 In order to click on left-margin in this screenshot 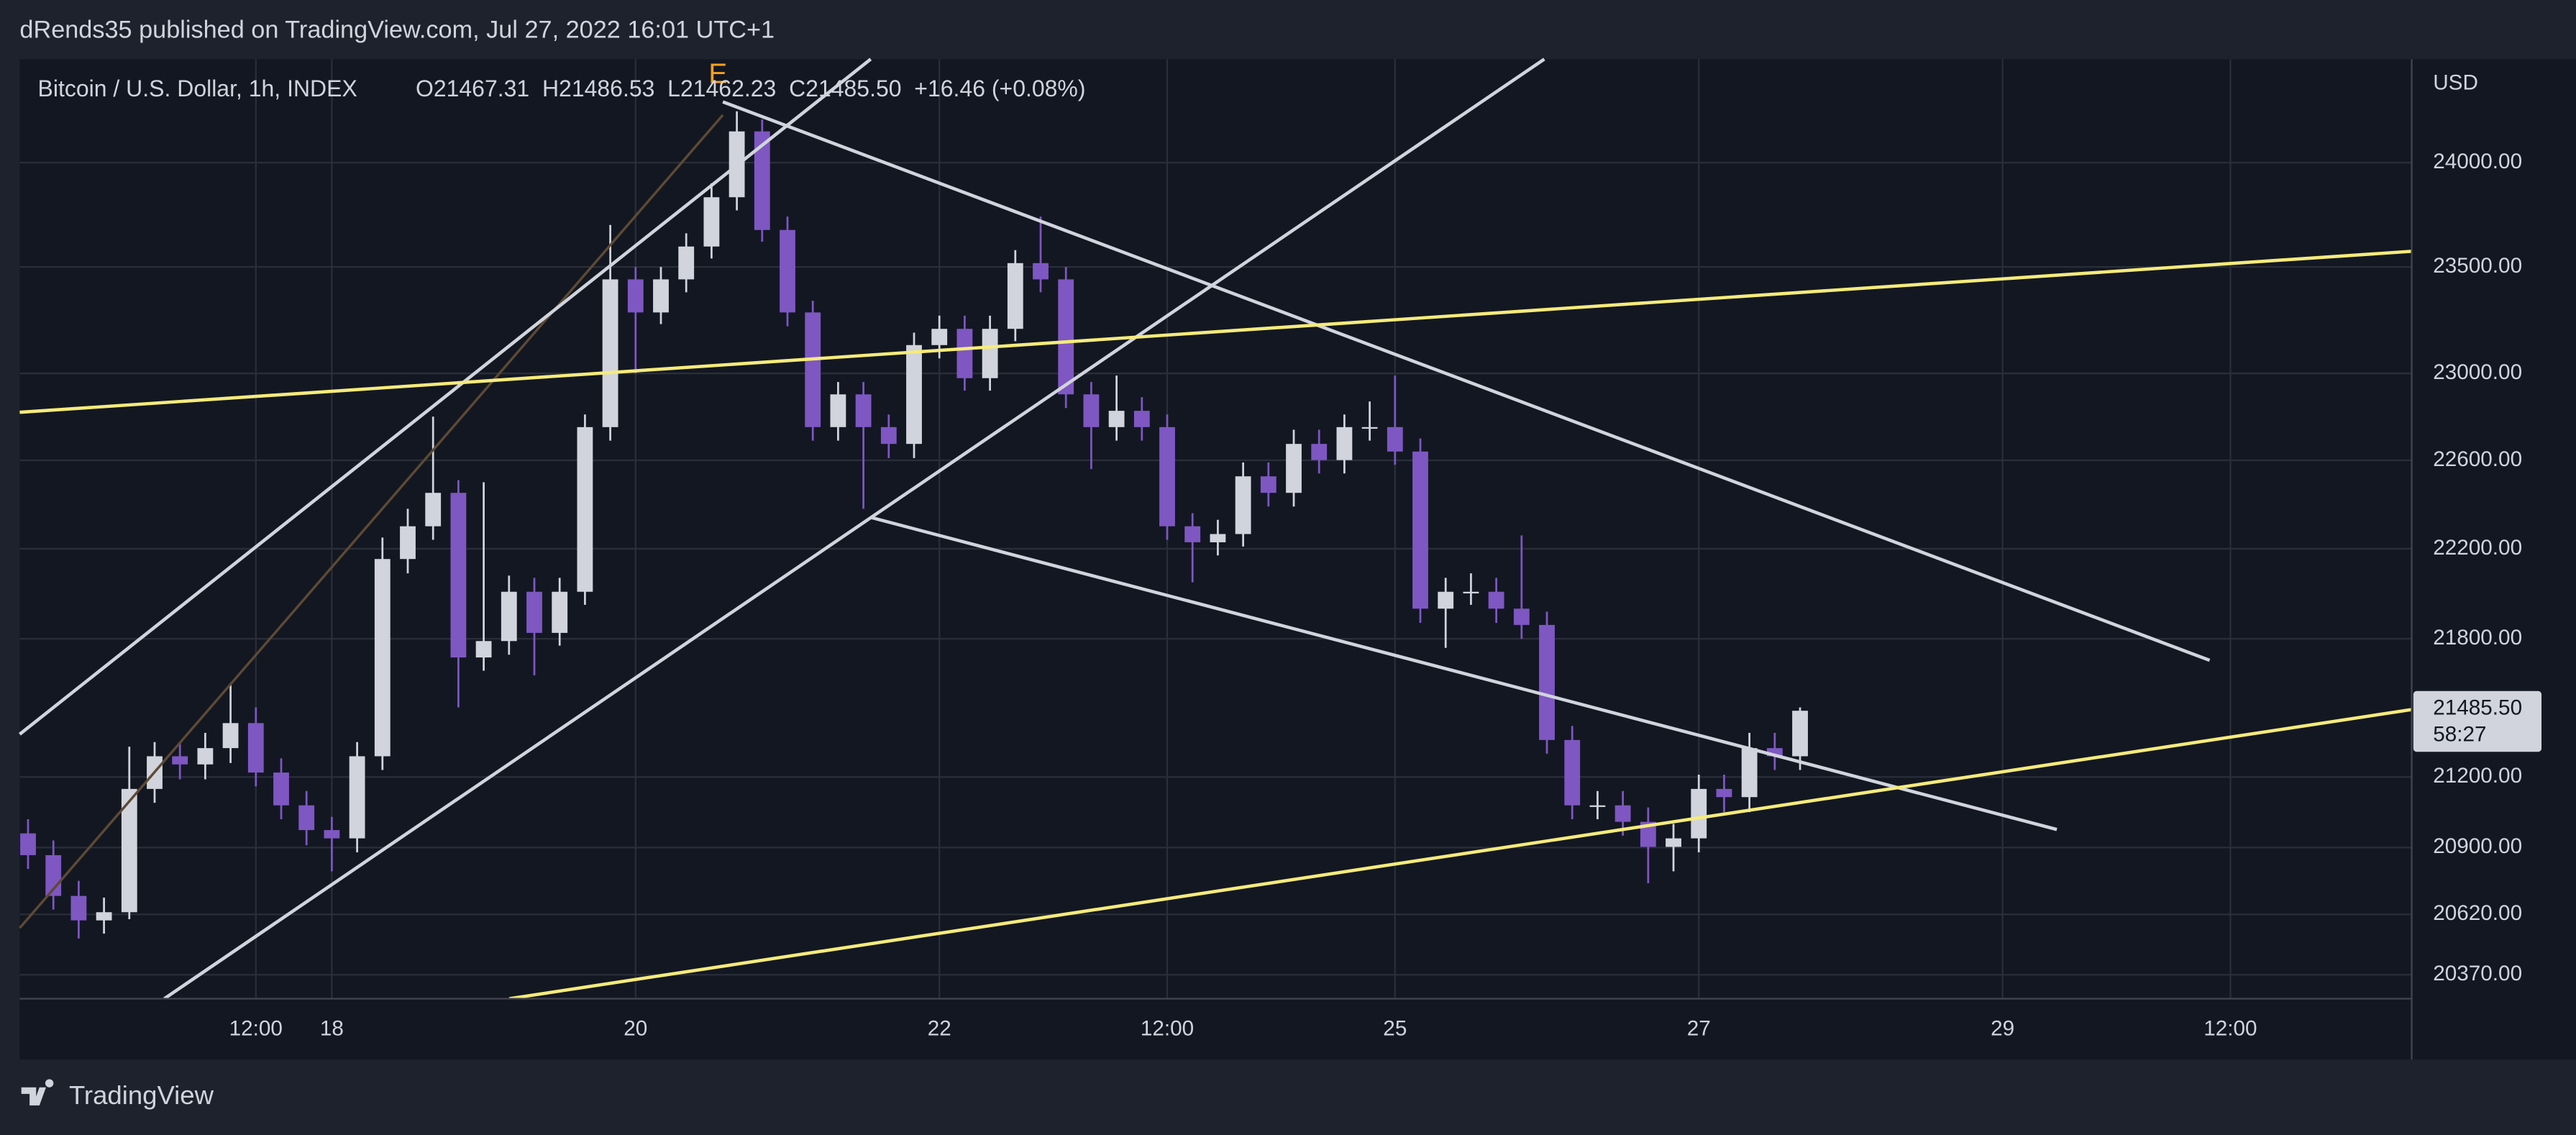, I will do `click(10, 559)`.